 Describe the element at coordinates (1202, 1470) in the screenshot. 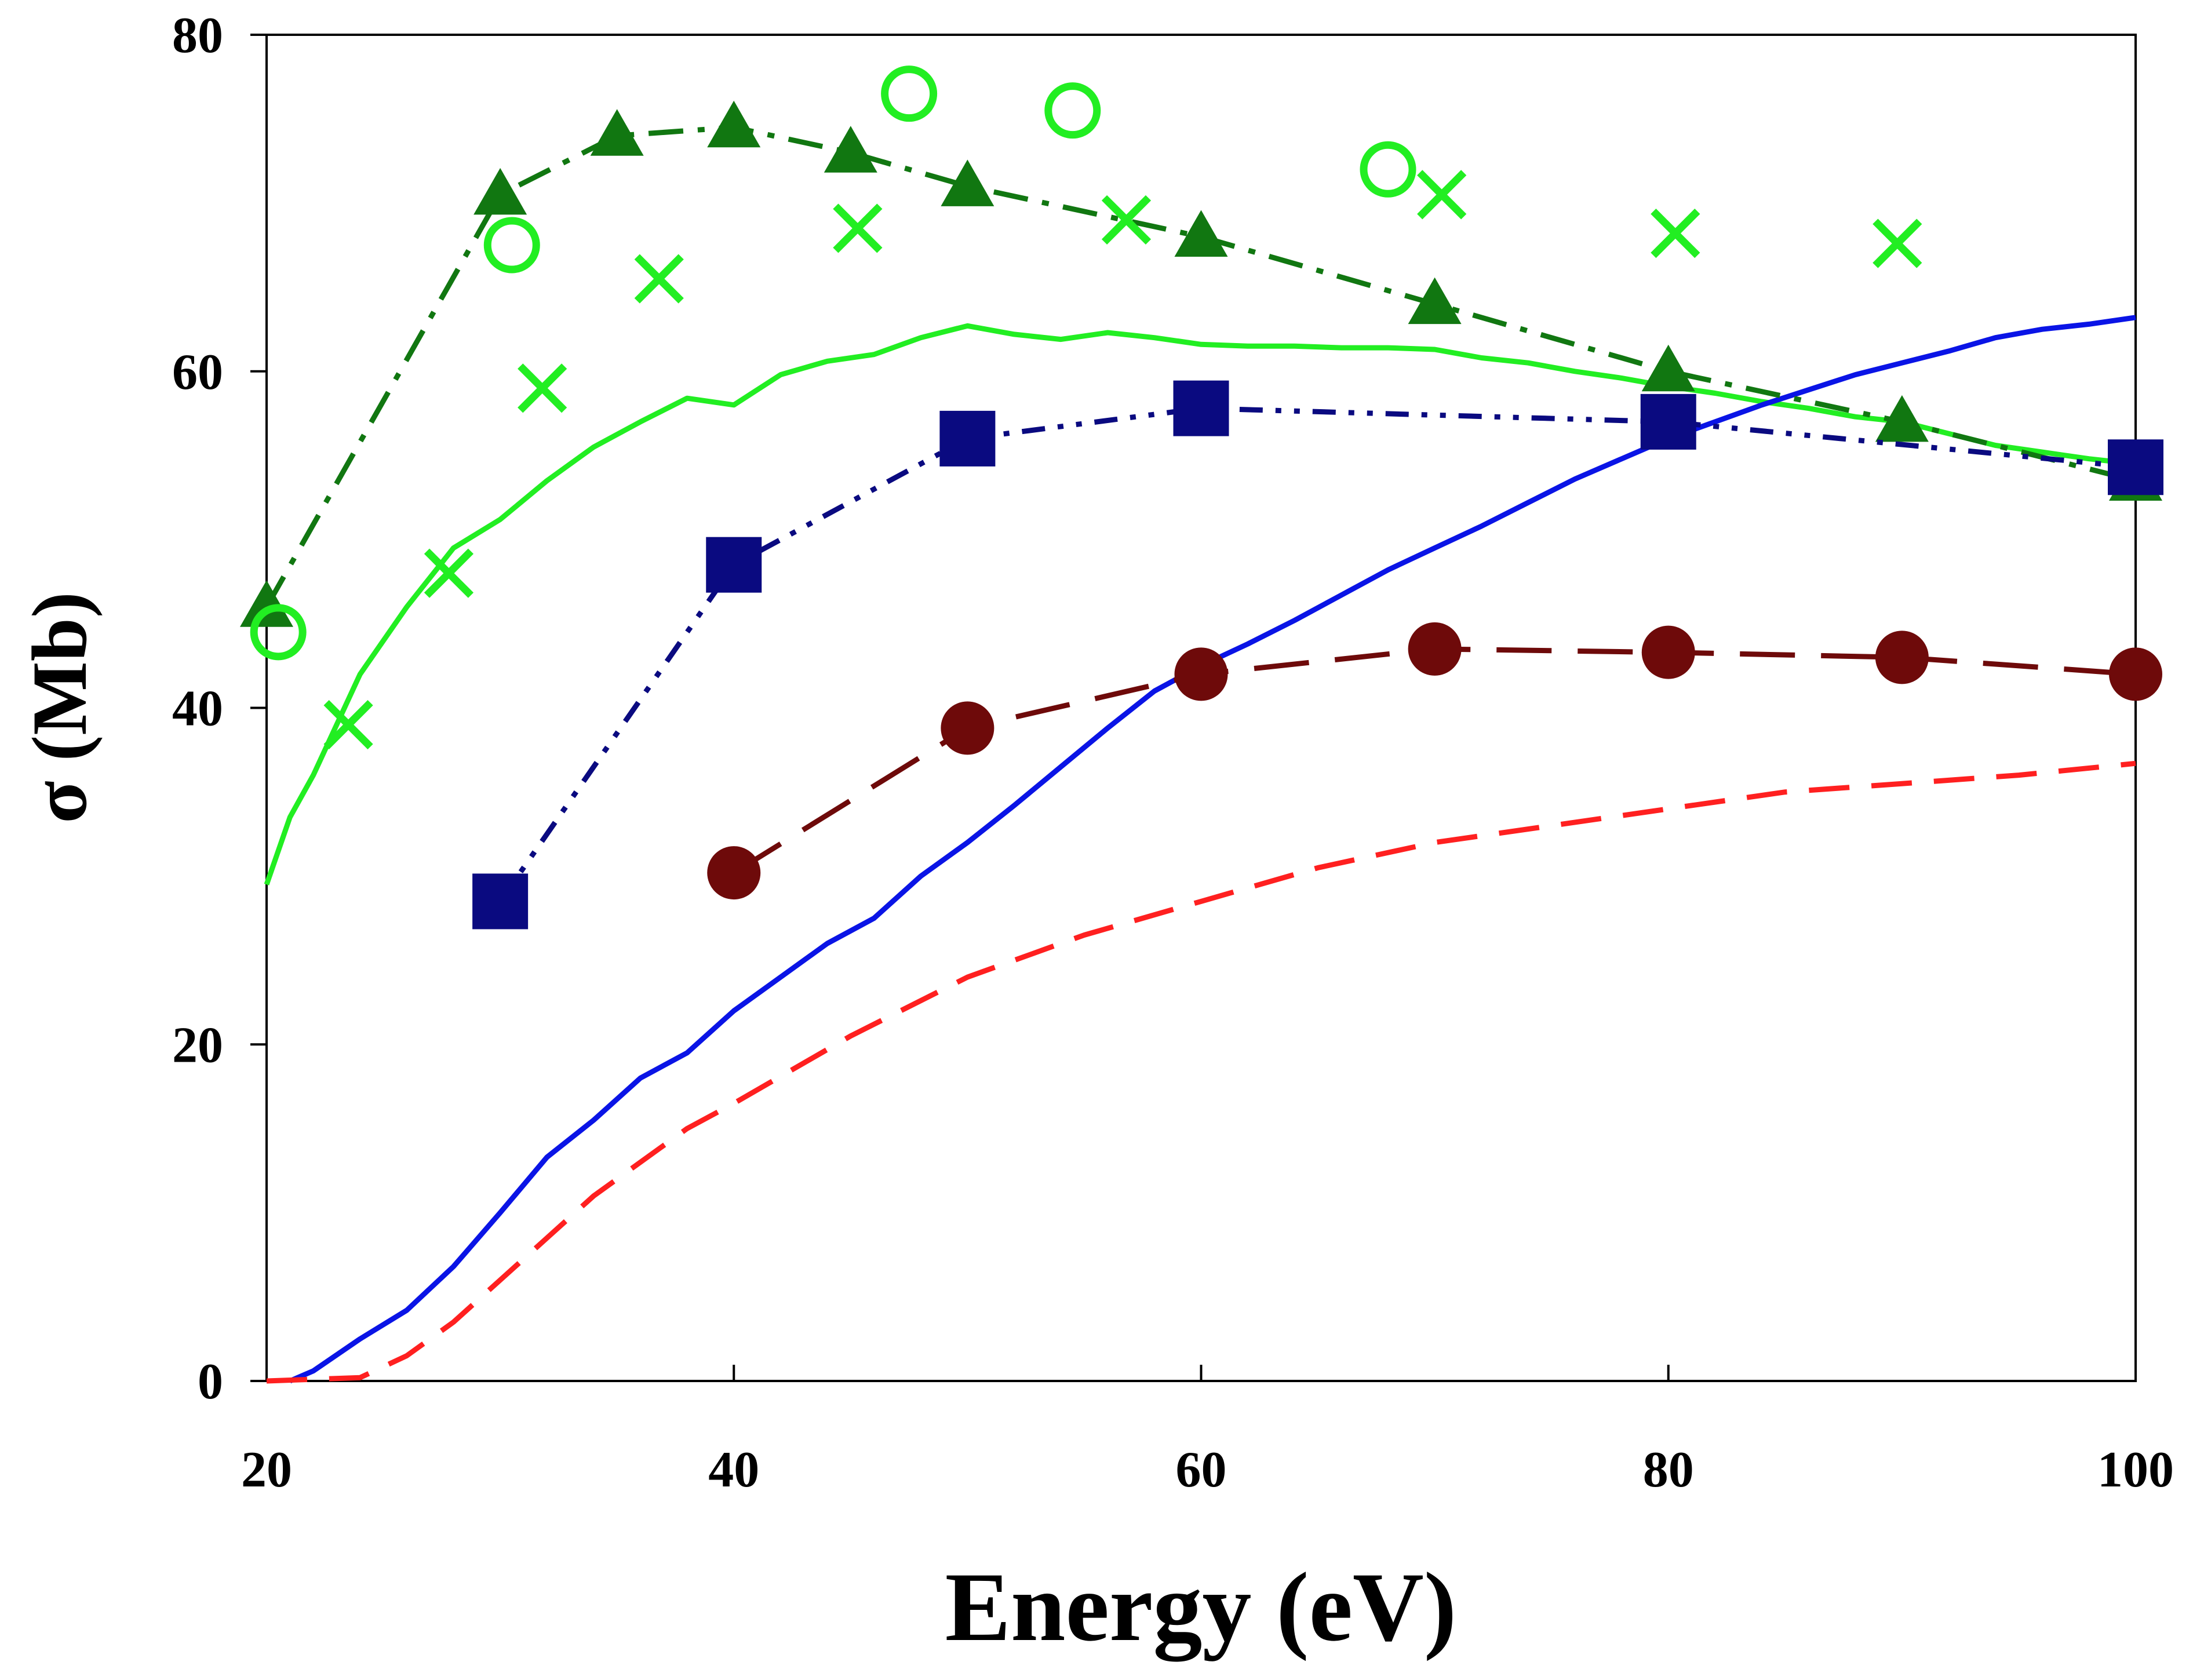

I see `x-tick-label: 60` at that location.